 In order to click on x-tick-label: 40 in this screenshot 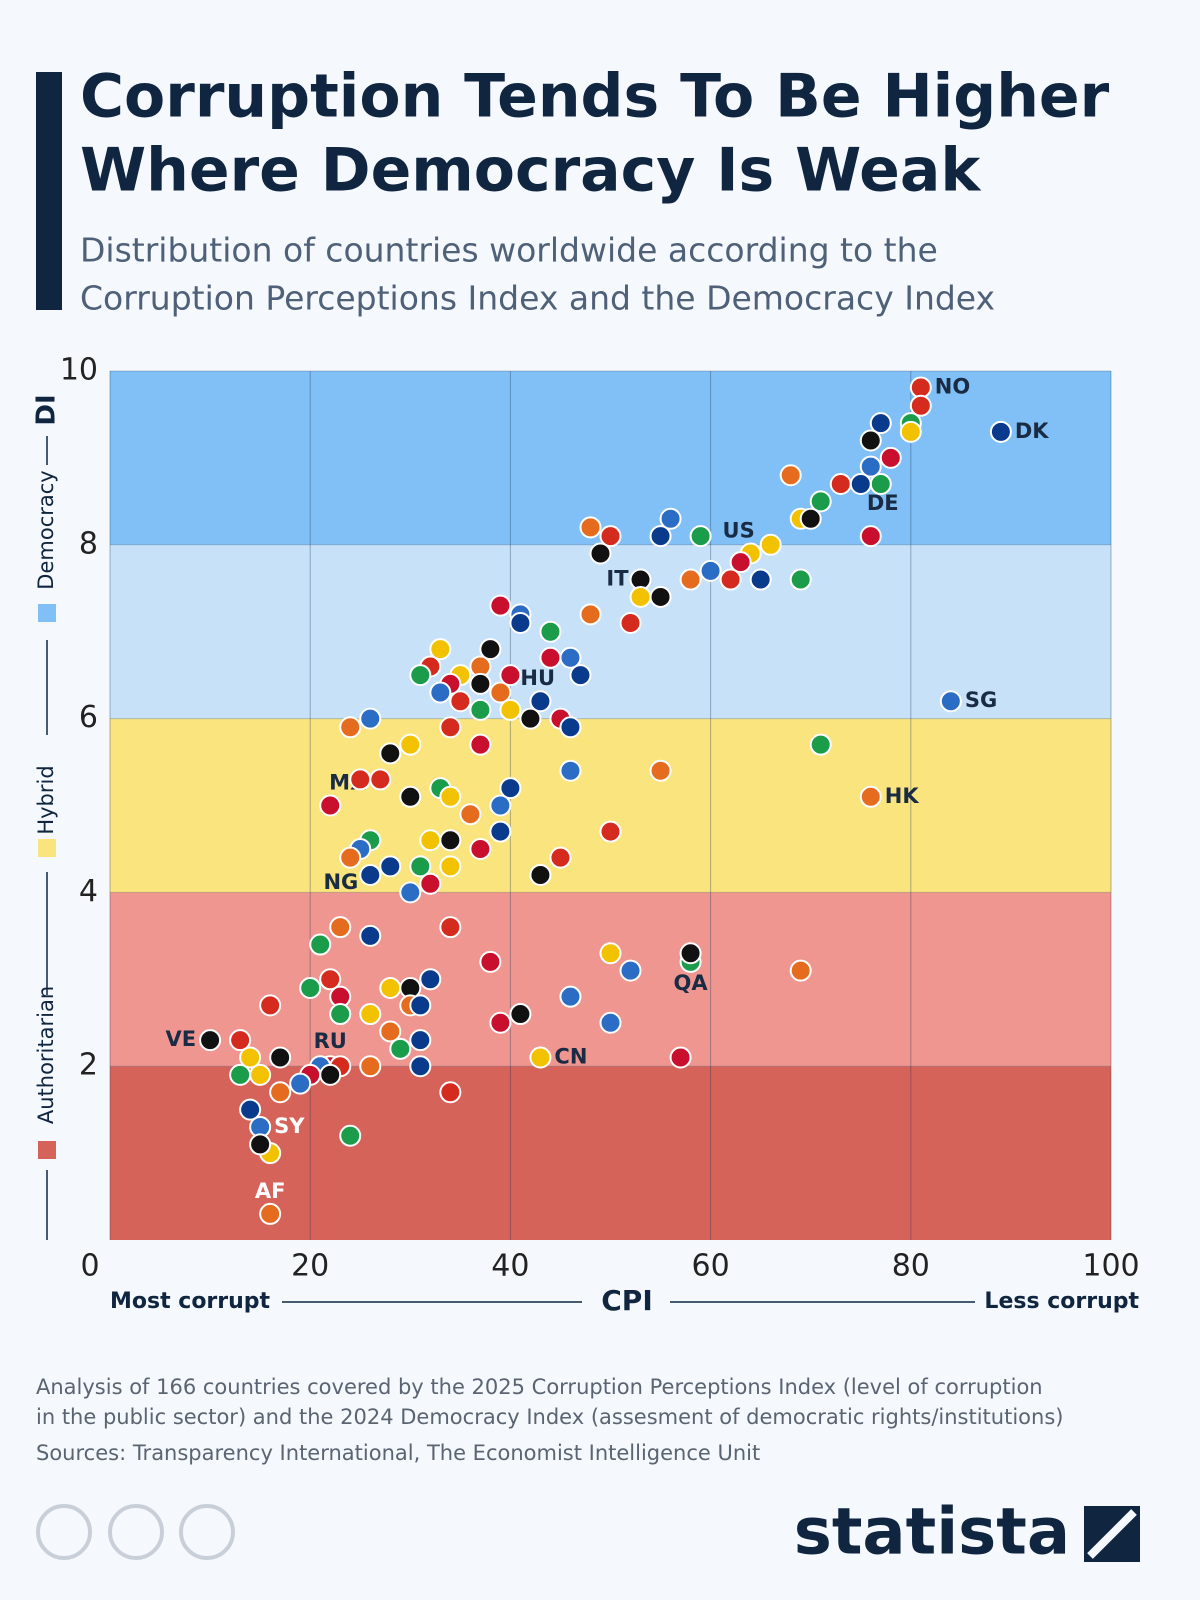, I will do `click(510, 1266)`.